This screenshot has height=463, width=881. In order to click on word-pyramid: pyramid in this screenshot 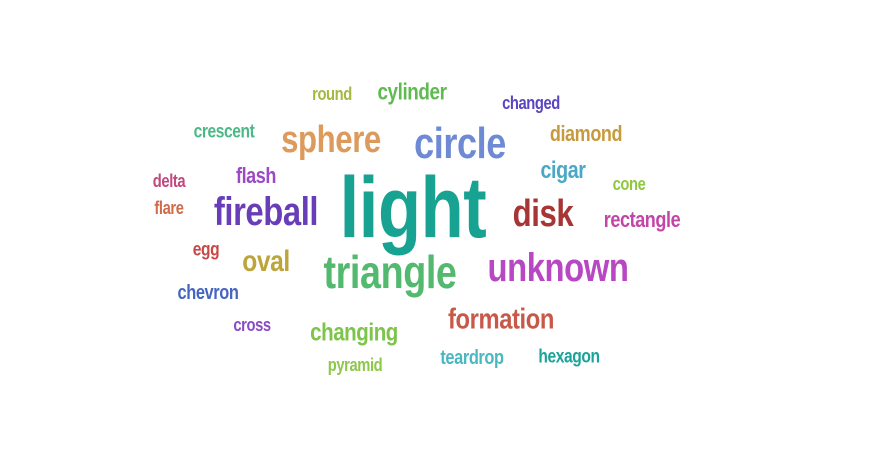, I will do `click(355, 365)`.